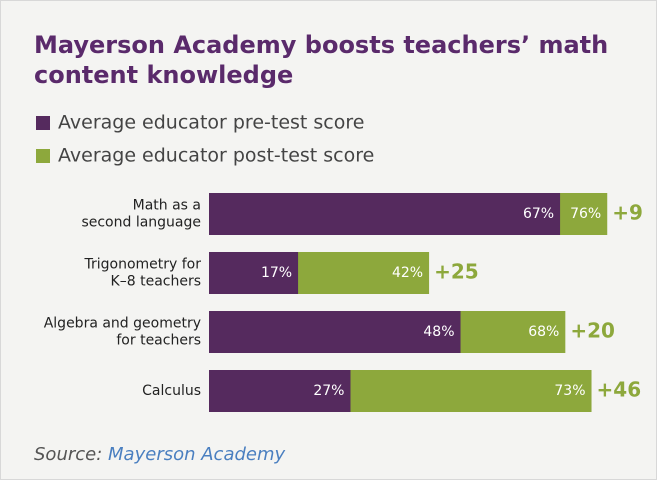 The image size is (657, 480). What do you see at coordinates (142, 265) in the screenshot?
I see `category-label: Trigonometry for` at bounding box center [142, 265].